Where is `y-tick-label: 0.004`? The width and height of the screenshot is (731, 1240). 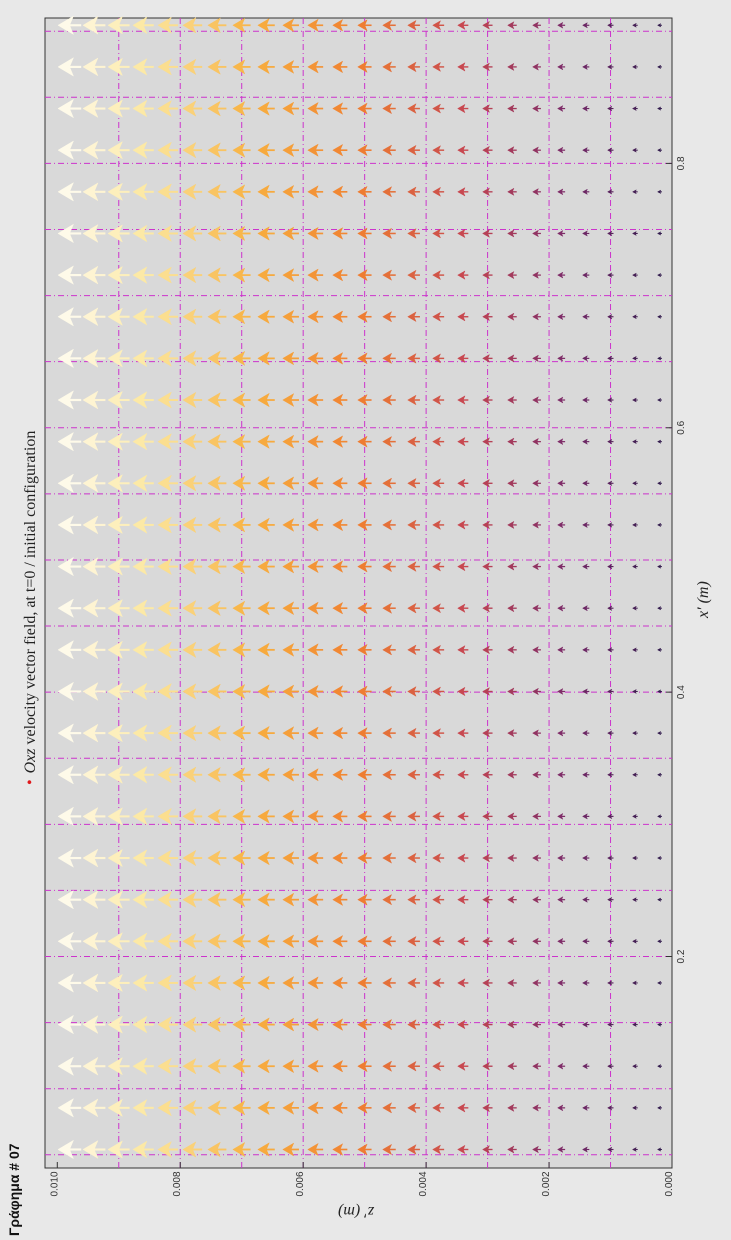
y-tick-label: 0.004 is located at coordinates (423, 1183).